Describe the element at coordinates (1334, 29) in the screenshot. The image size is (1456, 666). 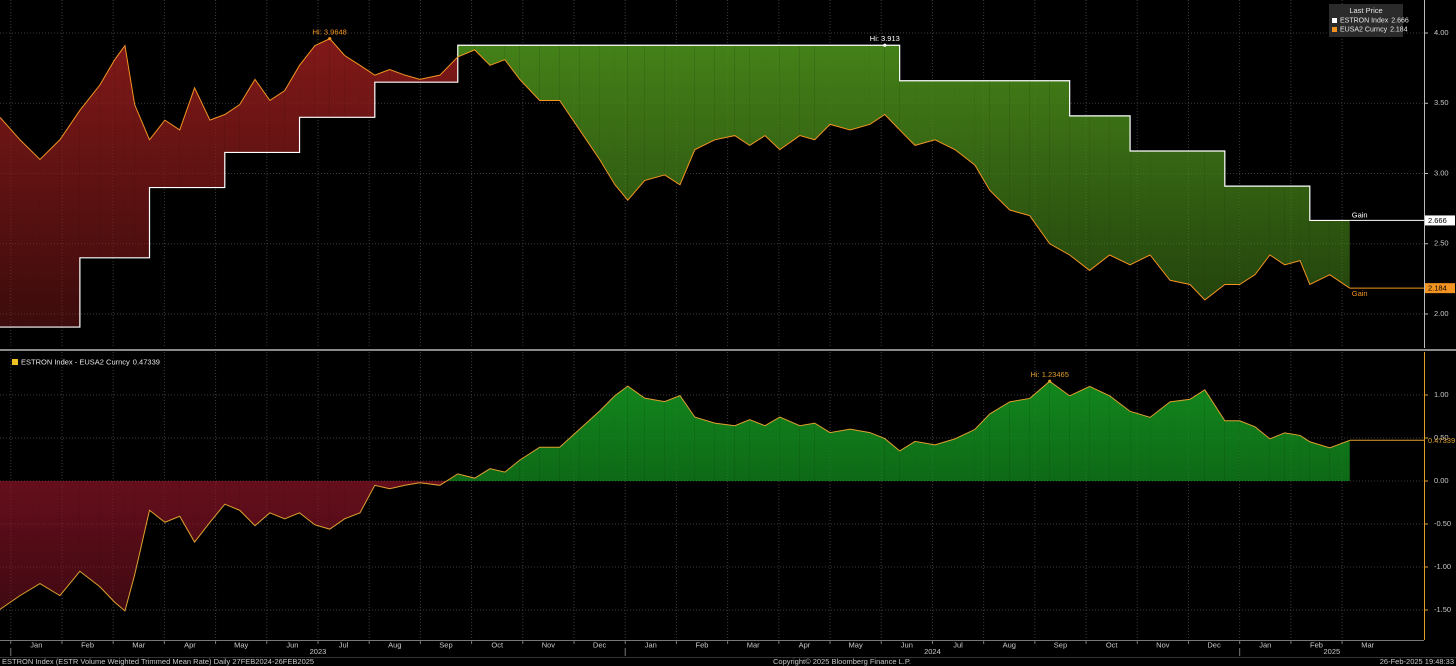
I see `legend-swatch` at that location.